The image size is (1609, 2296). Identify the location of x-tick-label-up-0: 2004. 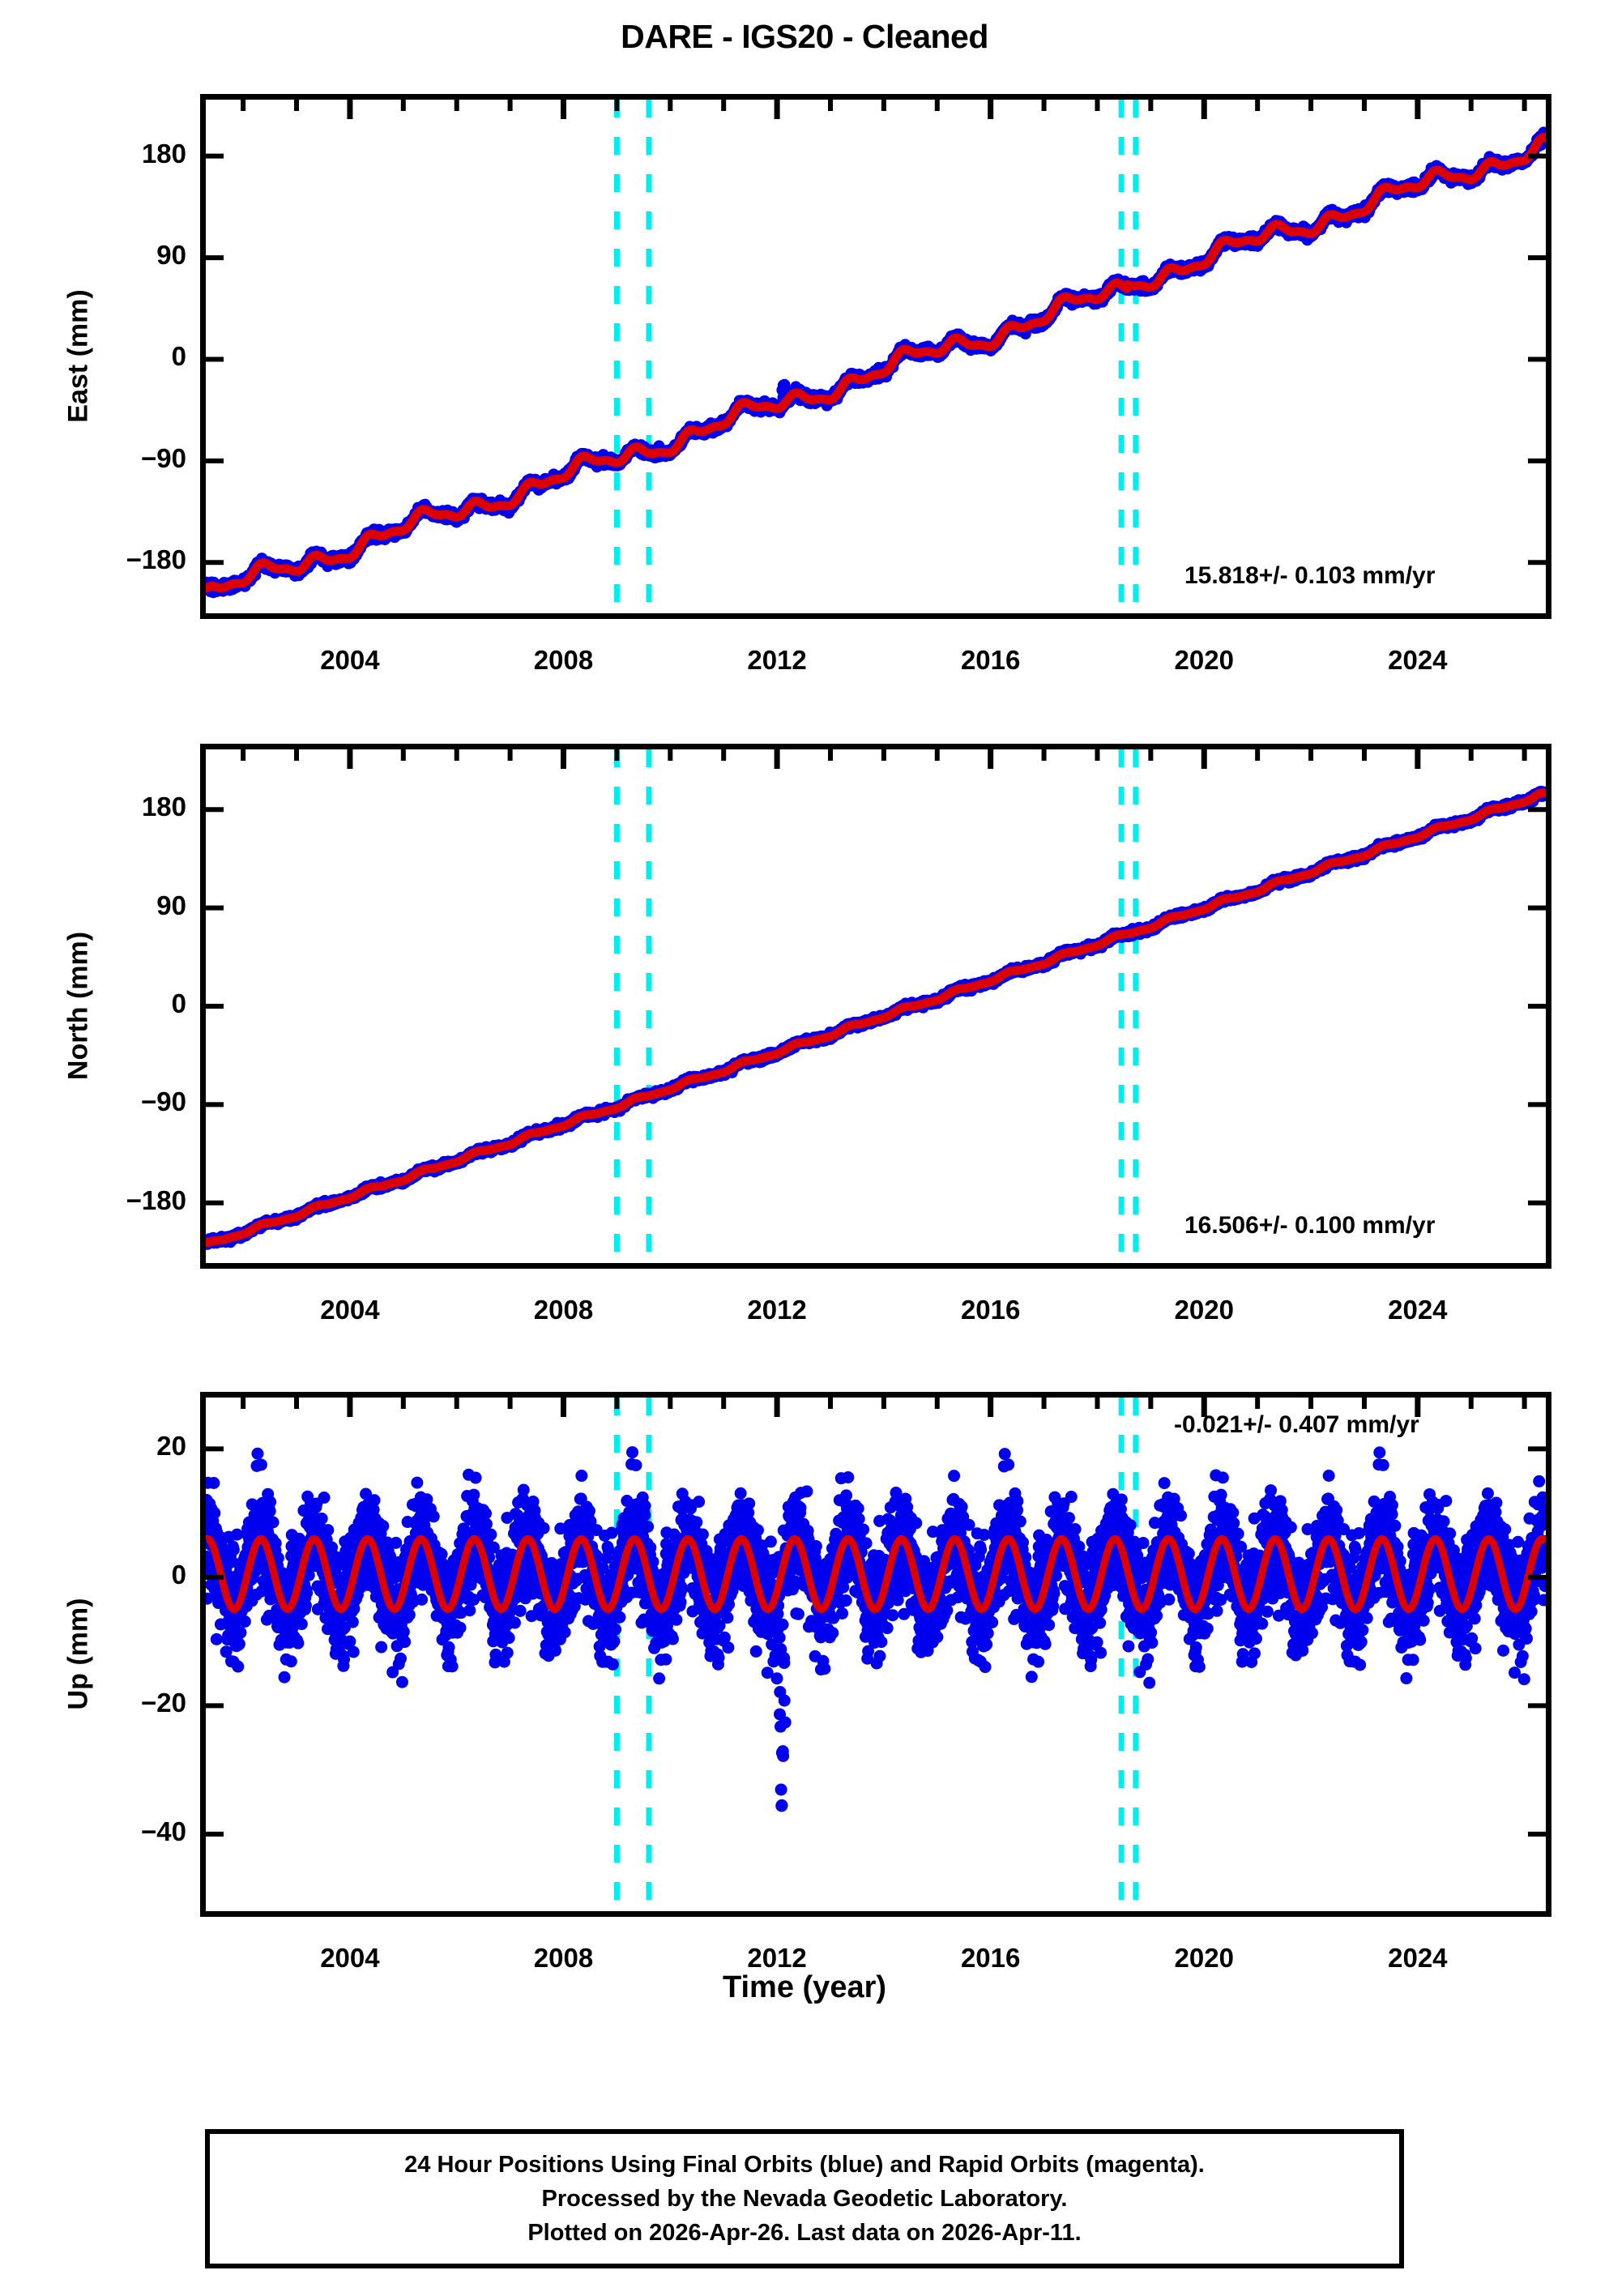
(350, 1958).